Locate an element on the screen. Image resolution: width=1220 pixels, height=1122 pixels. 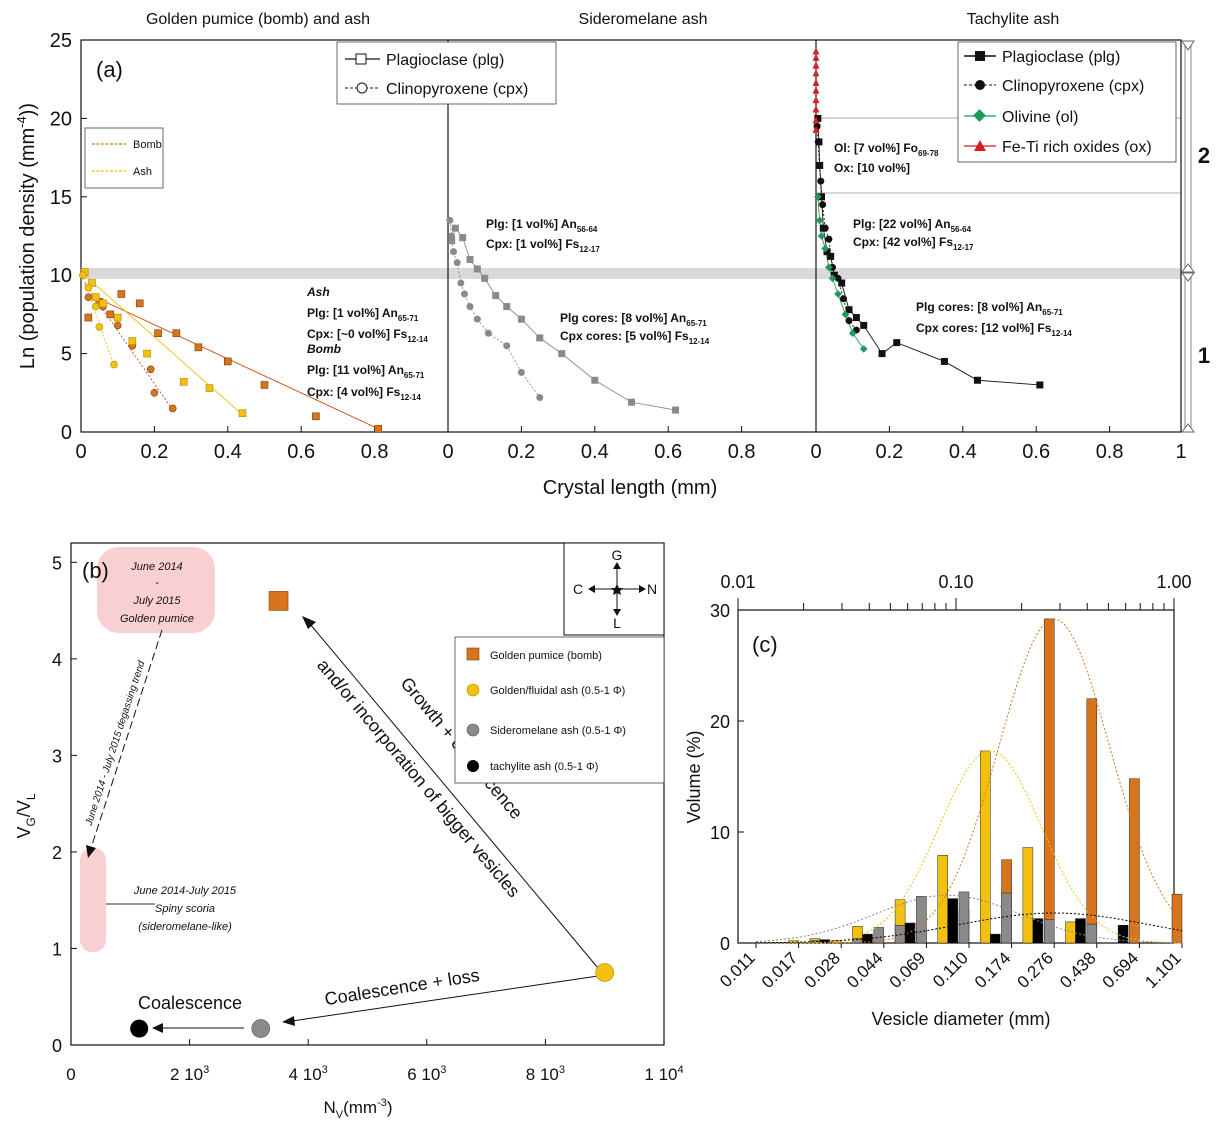
svg-text: Cpx: [42 vol%] Fs12-17 is located at coordinates (913, 243).